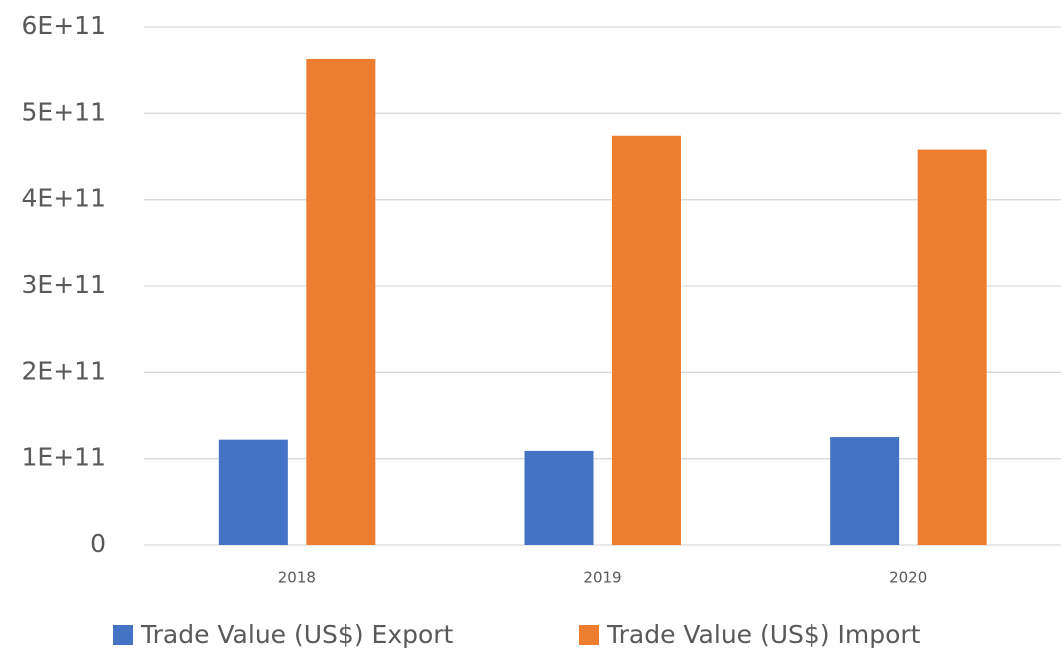 Image resolution: width=1061 pixels, height=653 pixels. I want to click on legend-label: Trade Value (US$) Export, so click(297, 634).